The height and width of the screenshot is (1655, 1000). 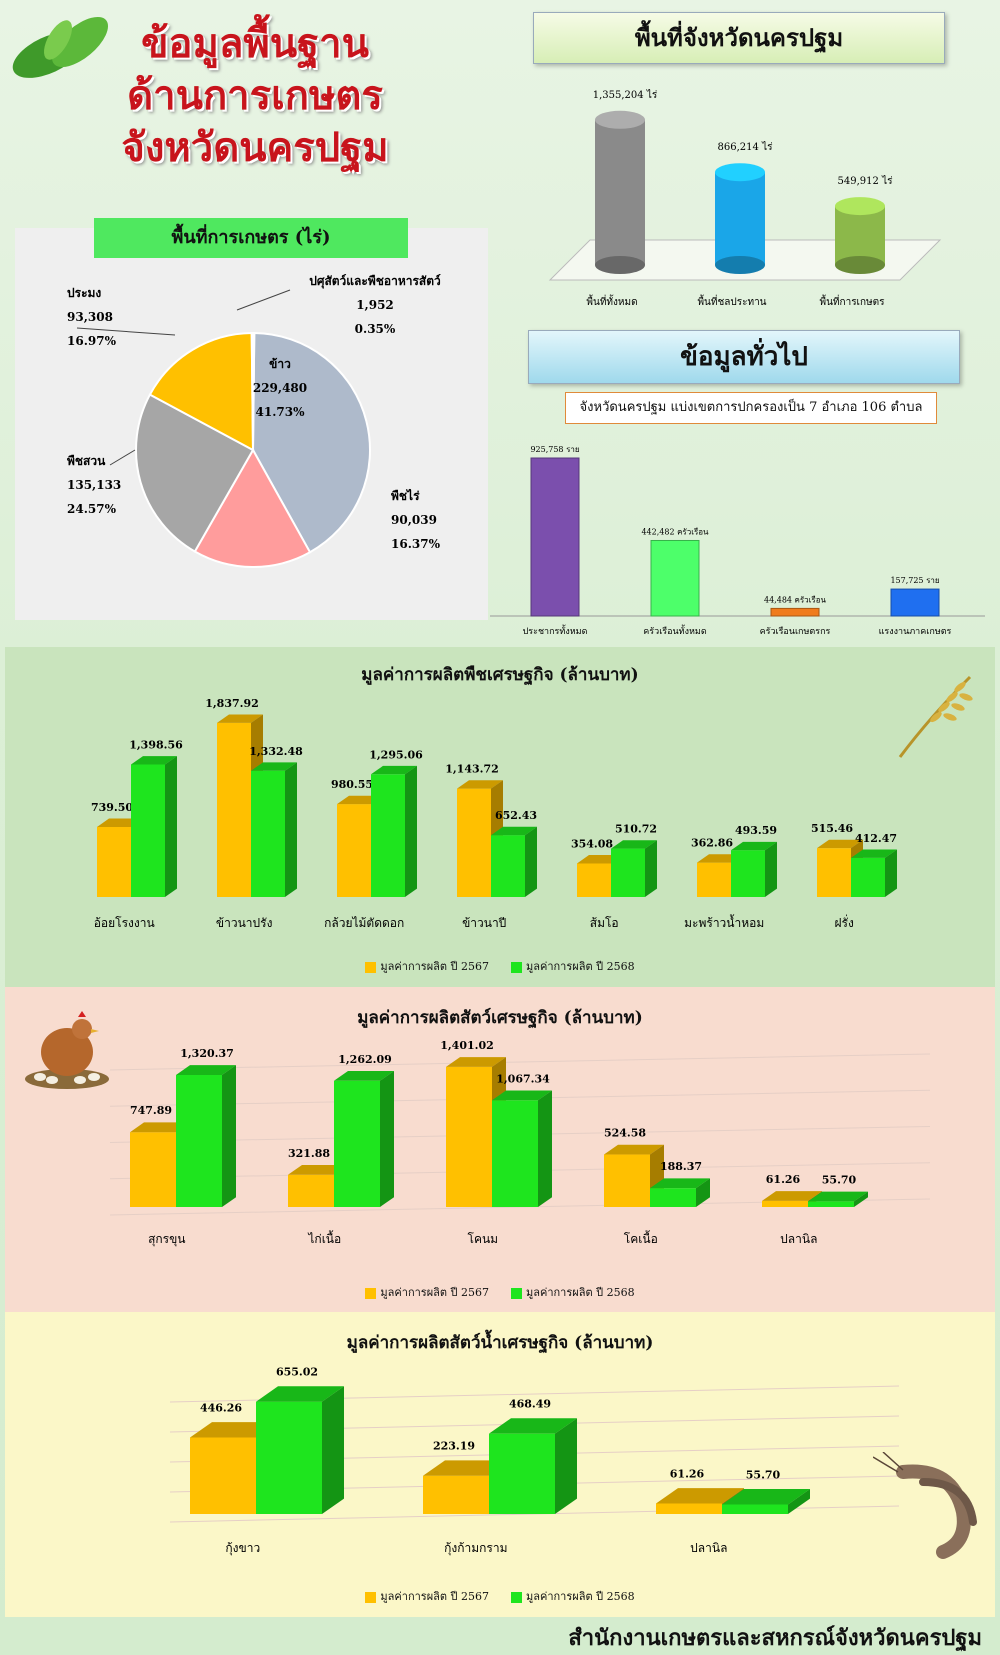 What do you see at coordinates (530, 1404) in the screenshot?
I see `data-label: 468.49` at bounding box center [530, 1404].